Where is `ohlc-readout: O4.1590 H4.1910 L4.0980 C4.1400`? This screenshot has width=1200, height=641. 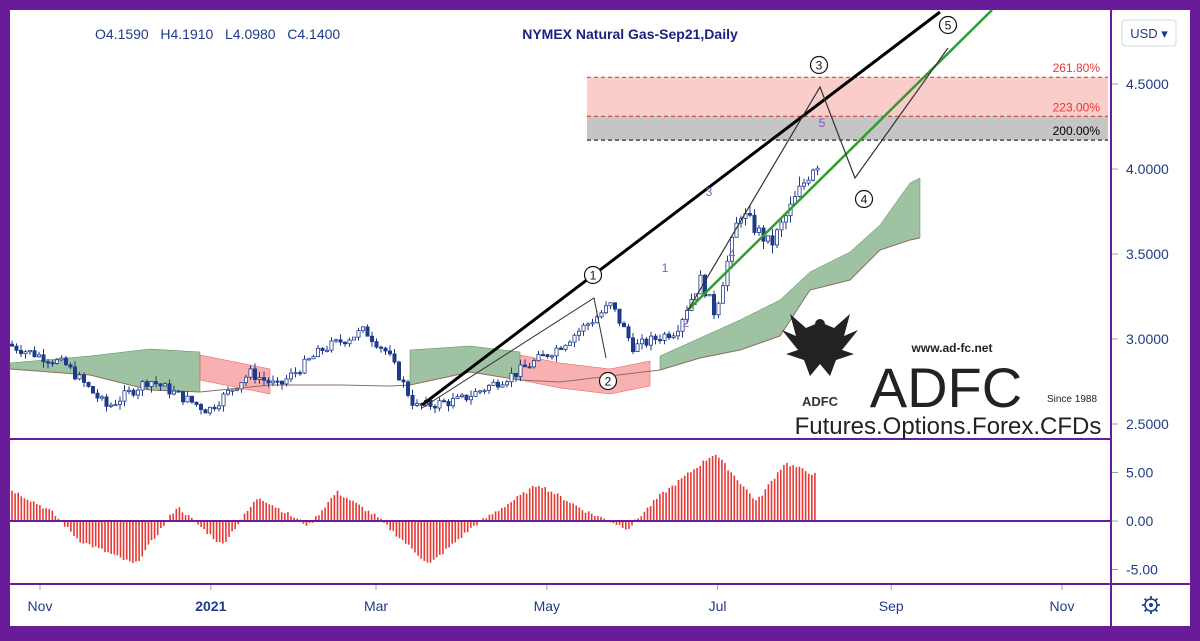 ohlc-readout: O4.1590 H4.1910 L4.0980 C4.1400 is located at coordinates (217, 34).